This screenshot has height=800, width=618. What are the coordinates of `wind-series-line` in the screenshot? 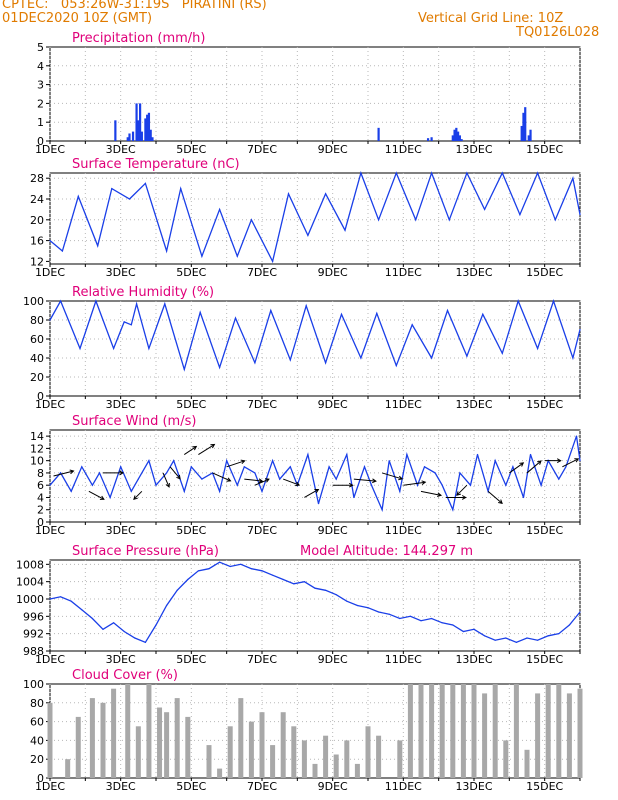 It's located at (315, 474).